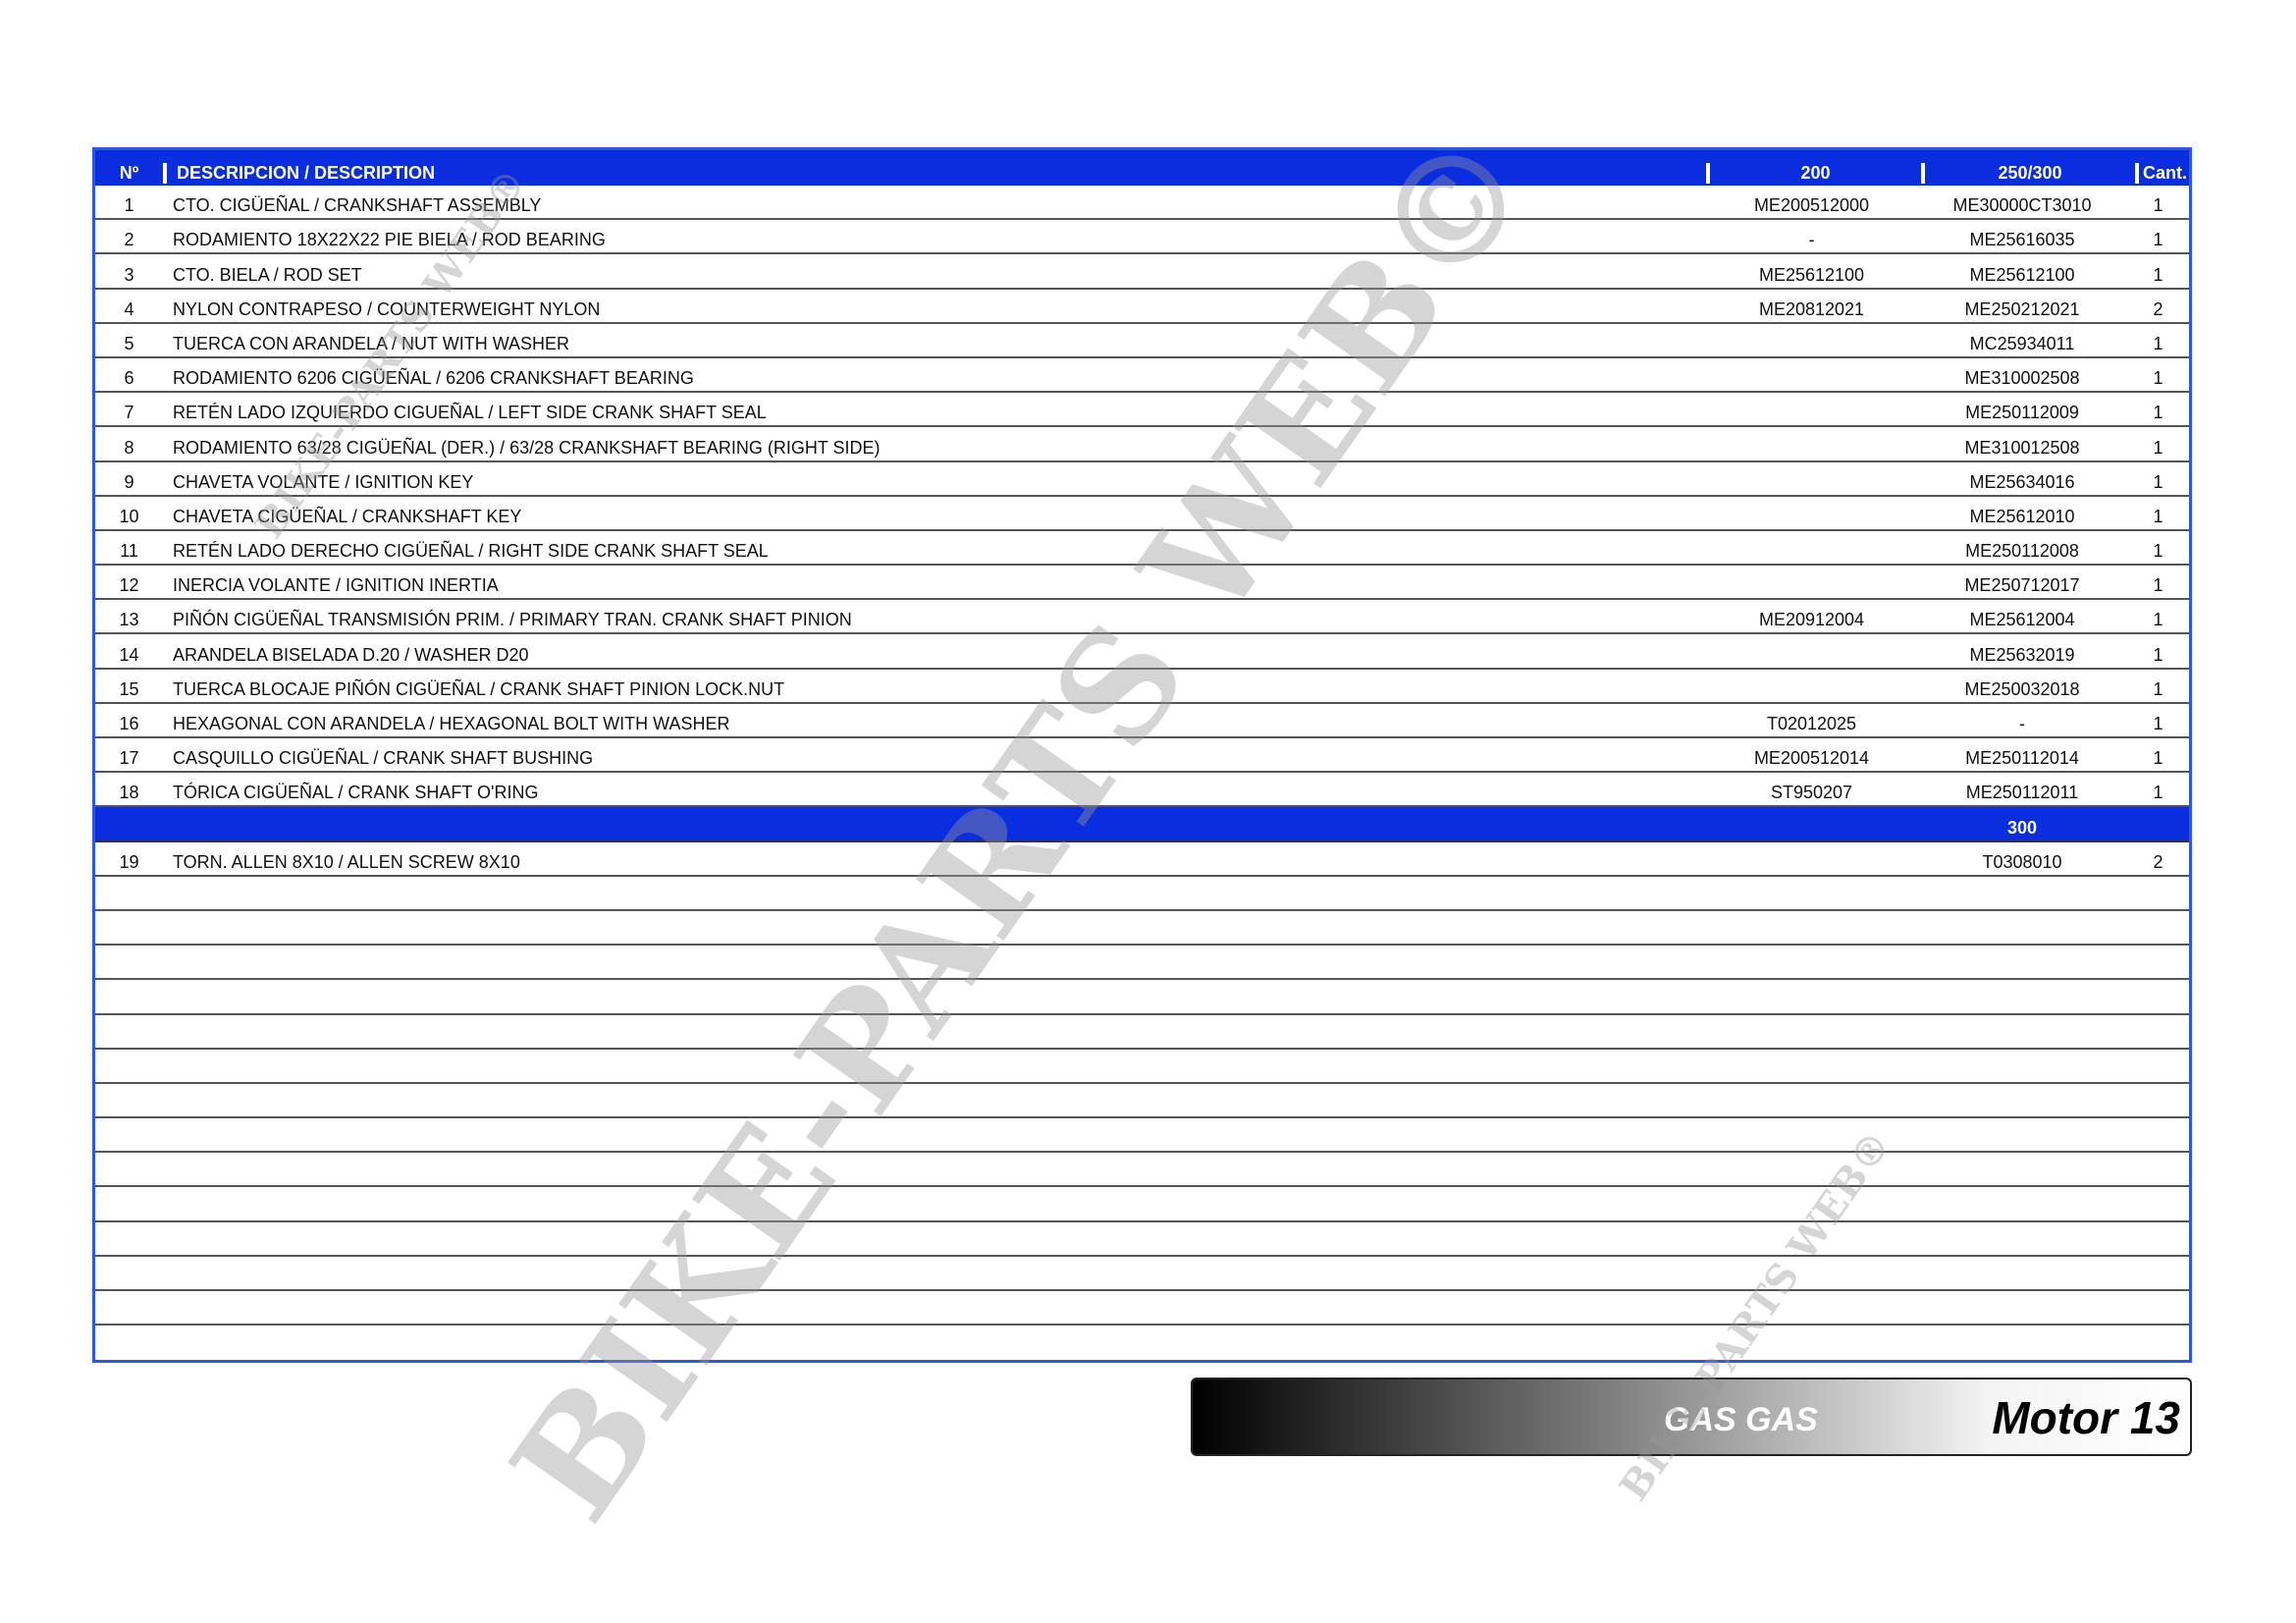 The image size is (2296, 1623). Describe the element at coordinates (129, 274) in the screenshot. I see `item-number: 3` at that location.